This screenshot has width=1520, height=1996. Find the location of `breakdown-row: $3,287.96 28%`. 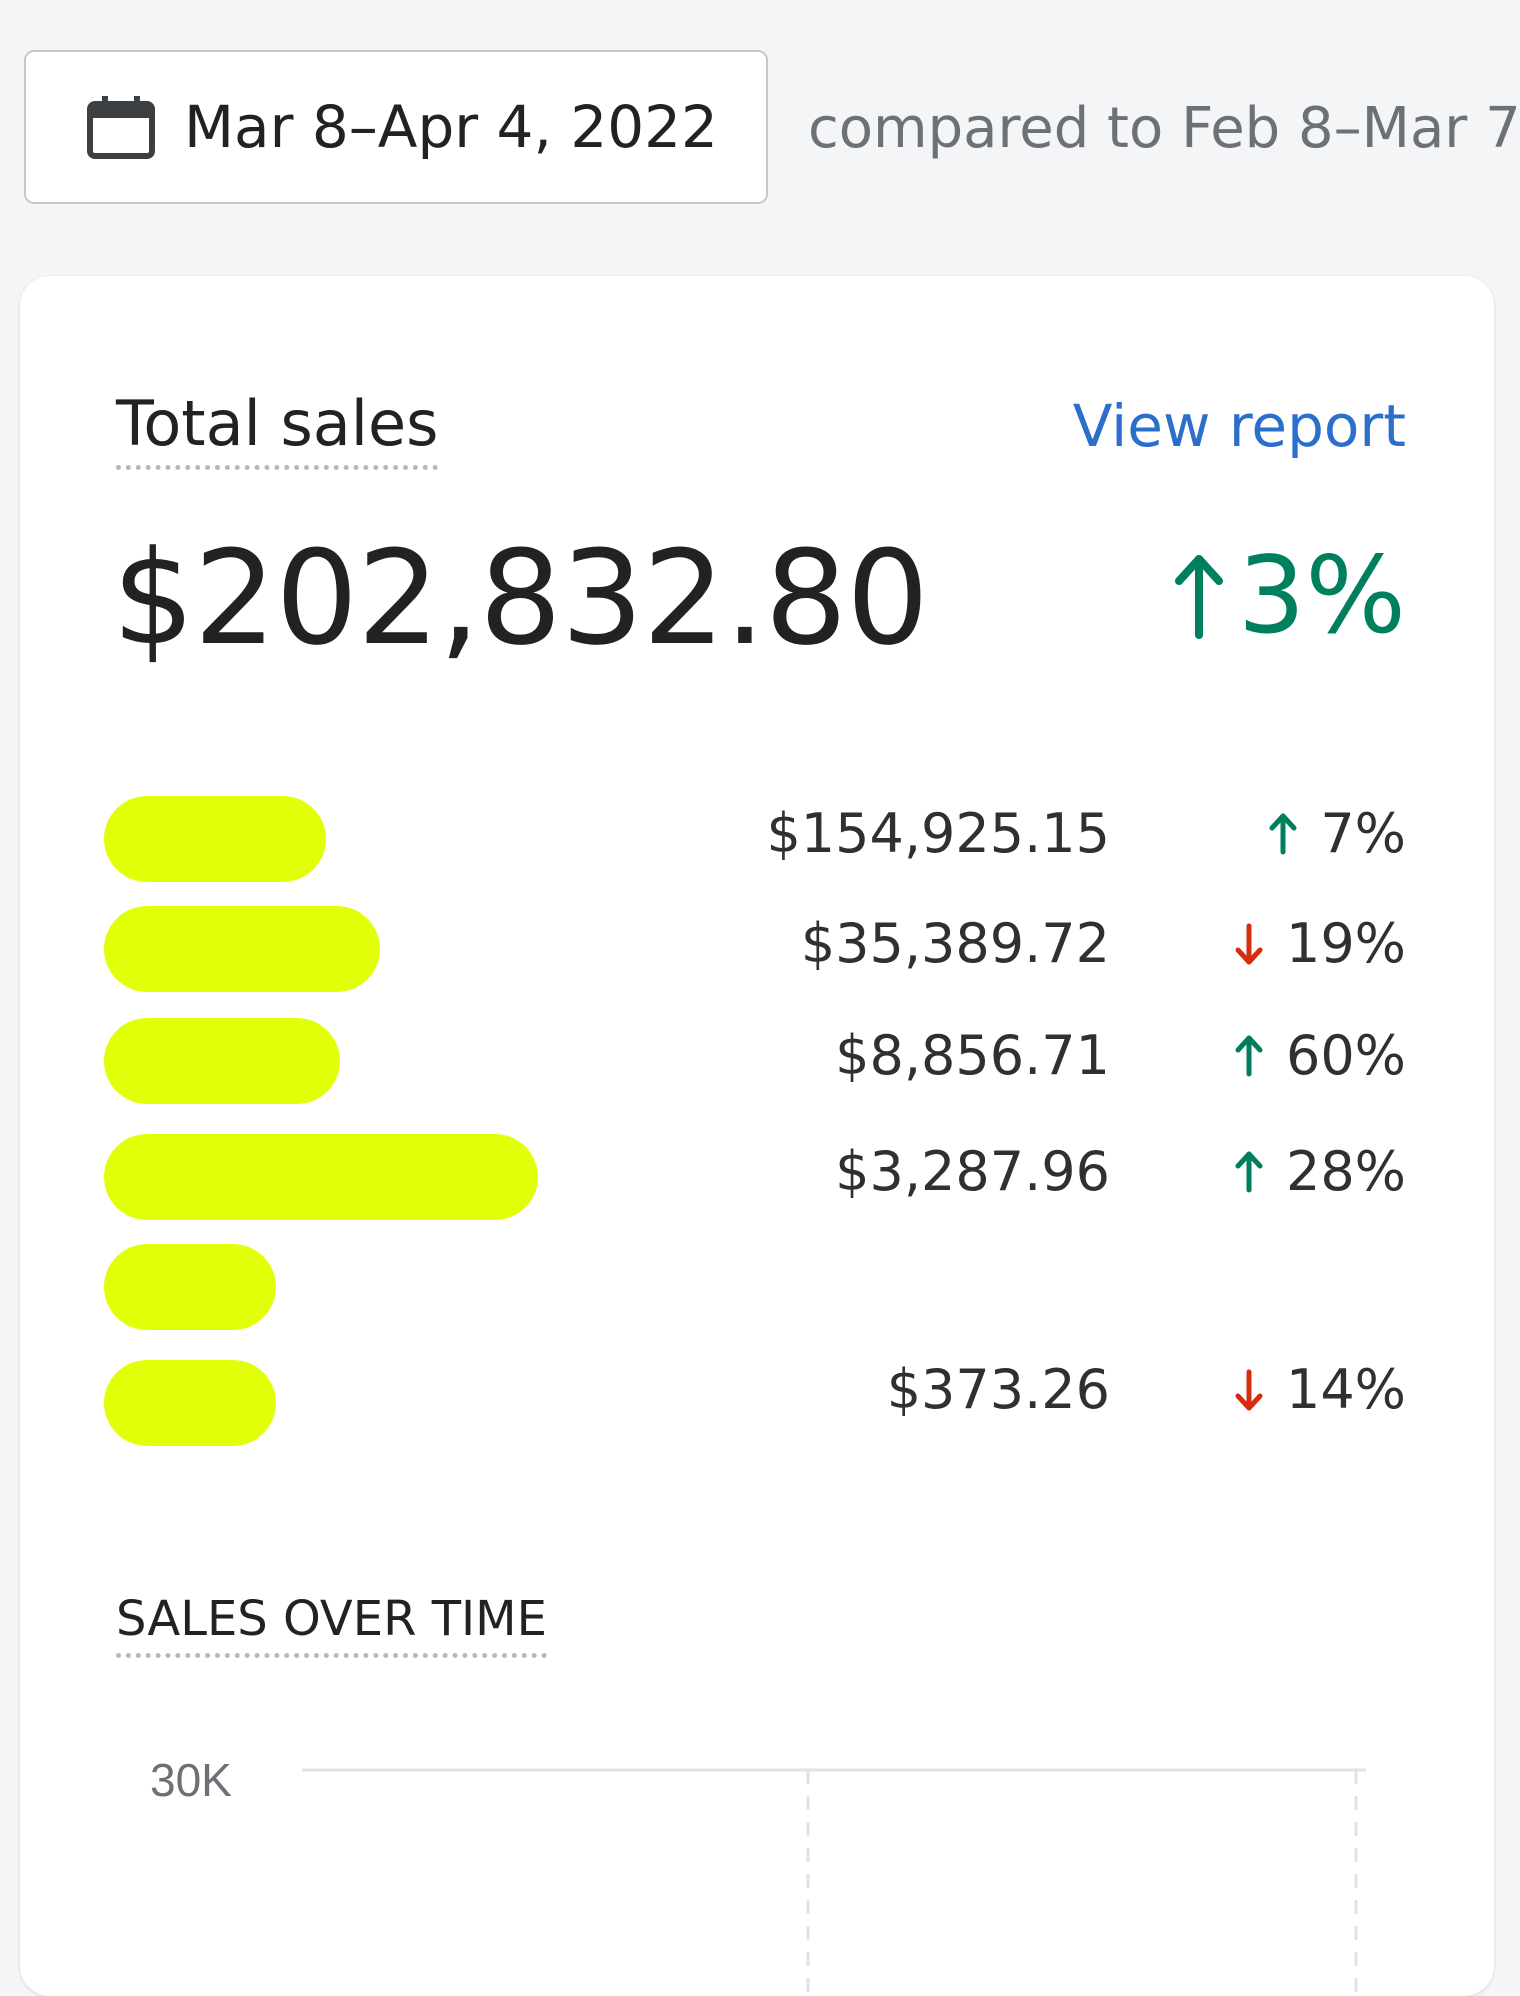

breakdown-row: $3,287.96 28% is located at coordinates (757, 1179).